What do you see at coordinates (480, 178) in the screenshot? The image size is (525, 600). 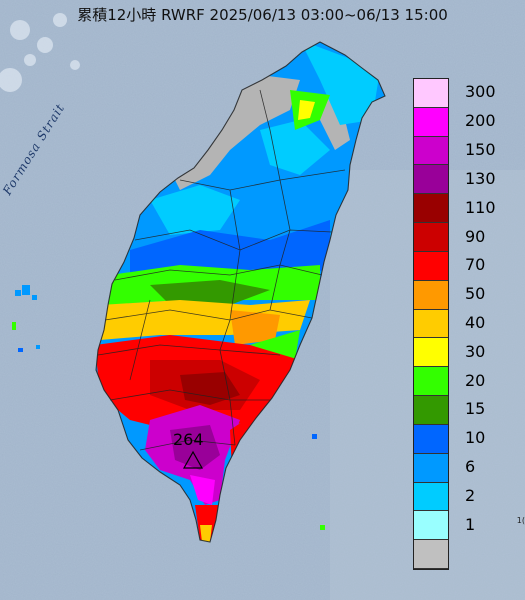 I see `legend-label: 130` at bounding box center [480, 178].